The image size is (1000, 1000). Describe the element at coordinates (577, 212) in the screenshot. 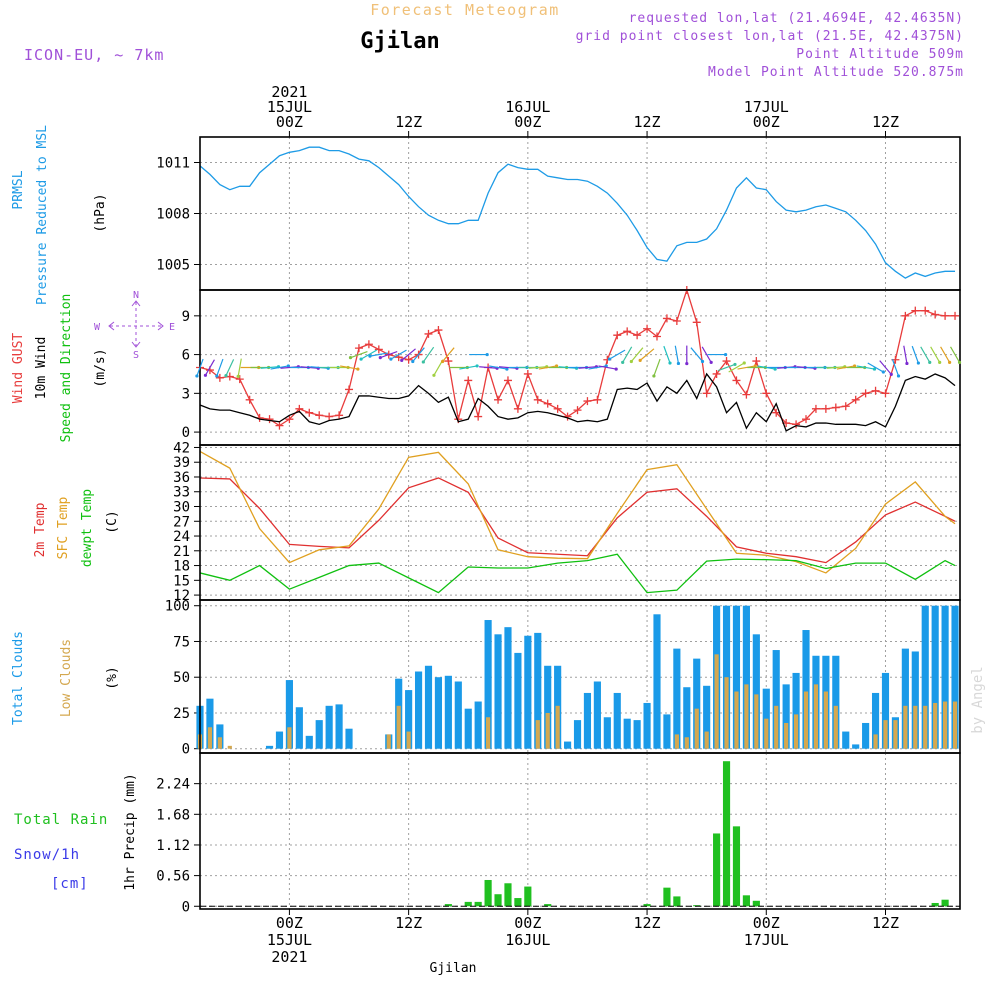

I see `series-line-prmsl` at that location.